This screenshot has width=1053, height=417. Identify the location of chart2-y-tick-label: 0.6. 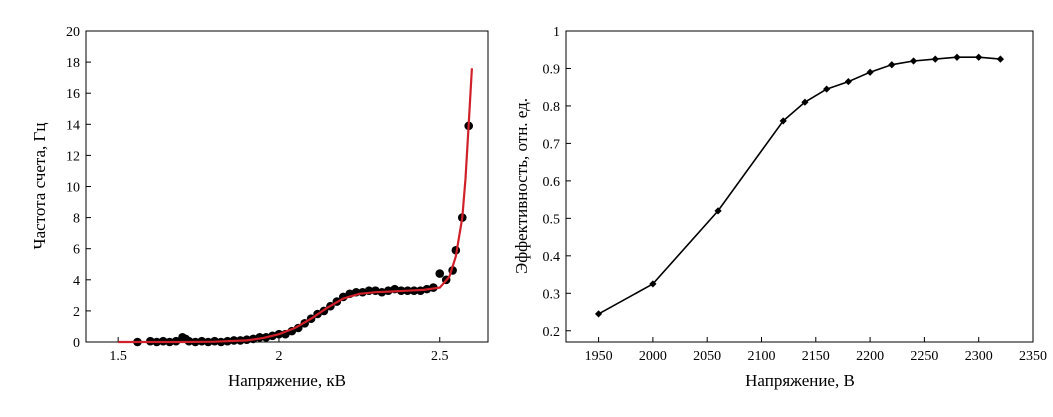
(552, 182).